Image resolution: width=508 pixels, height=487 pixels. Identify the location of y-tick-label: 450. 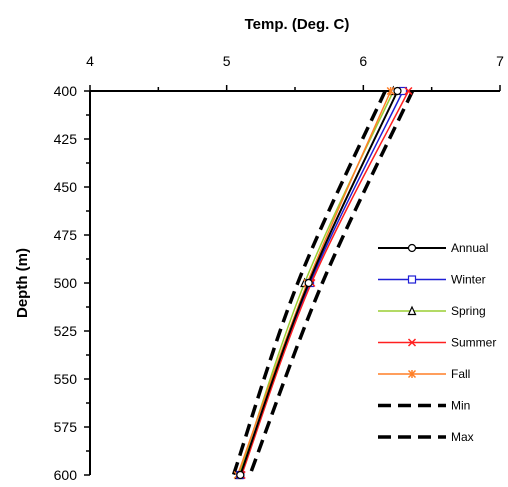
(66, 187).